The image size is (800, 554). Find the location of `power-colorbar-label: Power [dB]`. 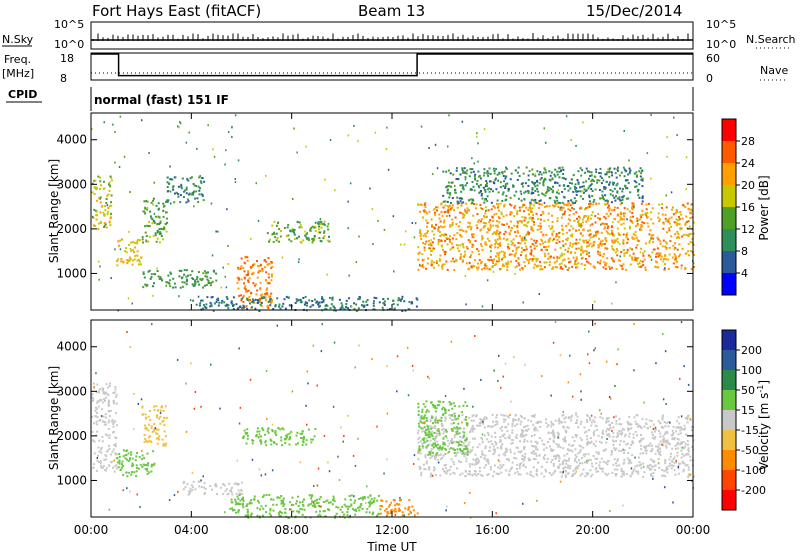

power-colorbar-label: Power [dB] is located at coordinates (764, 207).